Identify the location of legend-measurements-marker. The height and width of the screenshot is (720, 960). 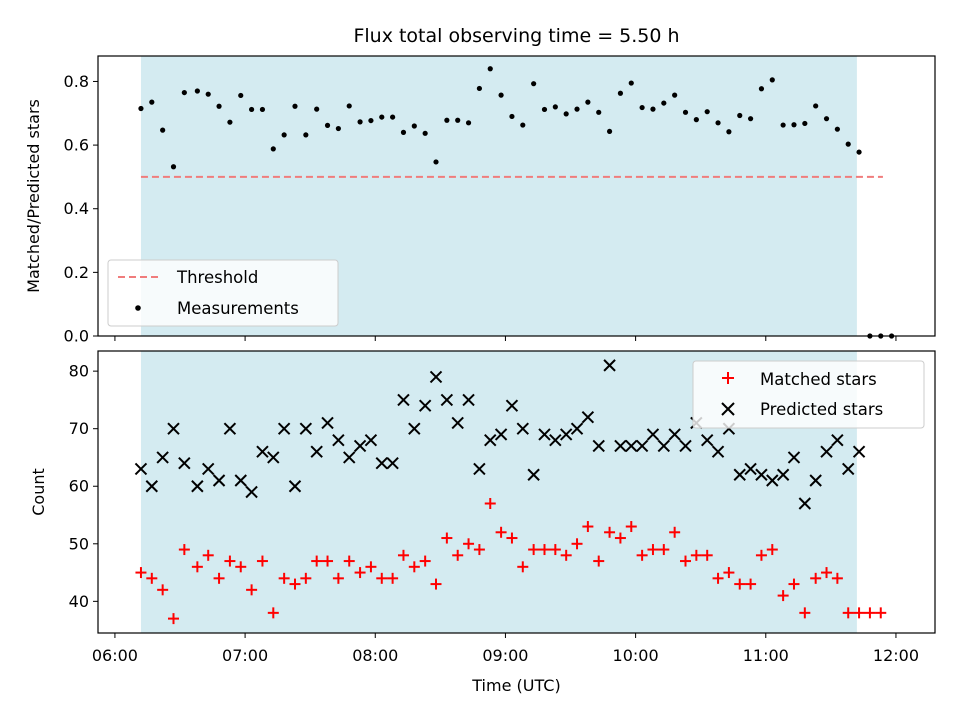
(138, 308).